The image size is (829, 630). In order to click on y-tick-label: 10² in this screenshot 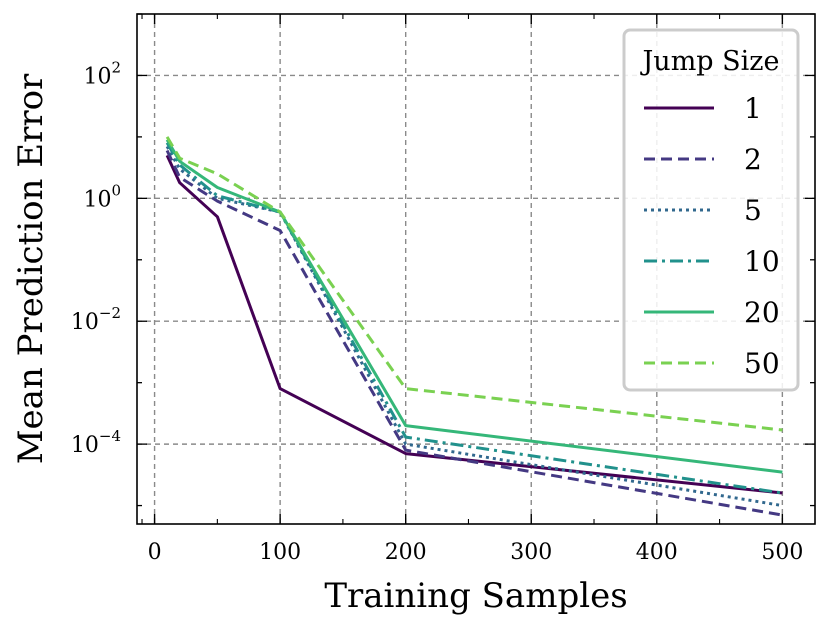, I will do `click(102, 73)`.